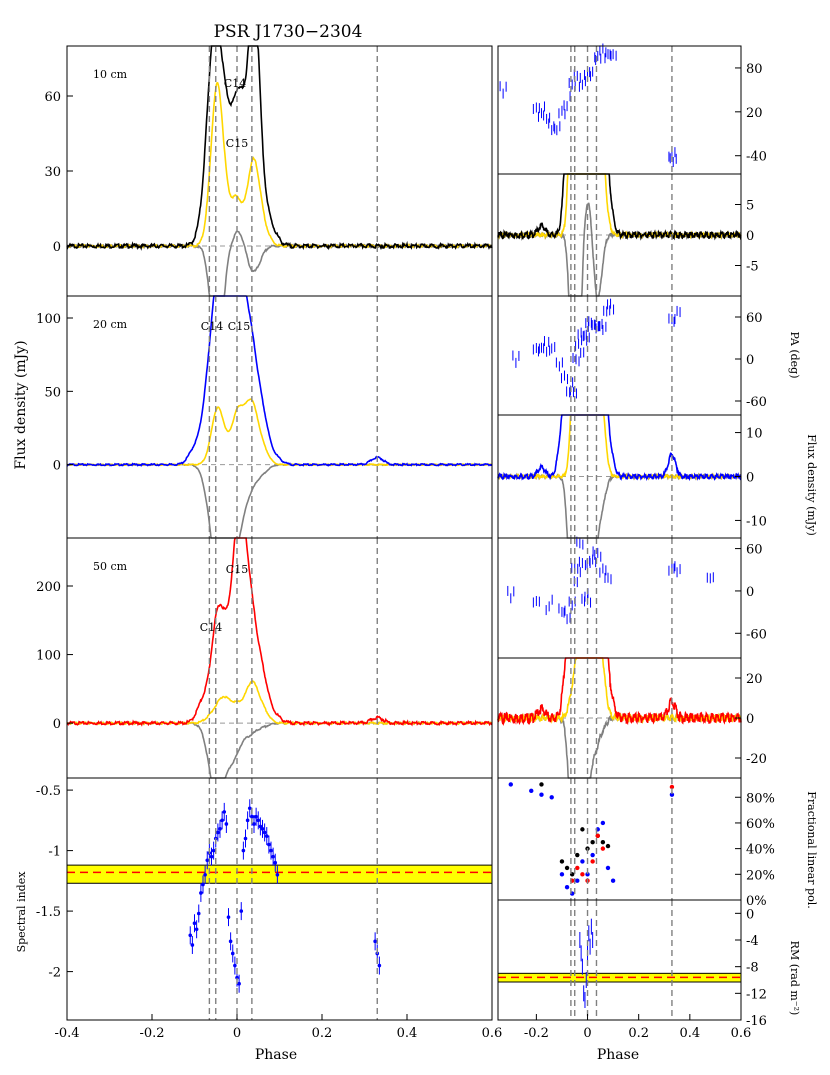 This screenshot has height=1075, width=830. What do you see at coordinates (754, 434) in the screenshot?
I see `y-tick-label: 10` at bounding box center [754, 434].